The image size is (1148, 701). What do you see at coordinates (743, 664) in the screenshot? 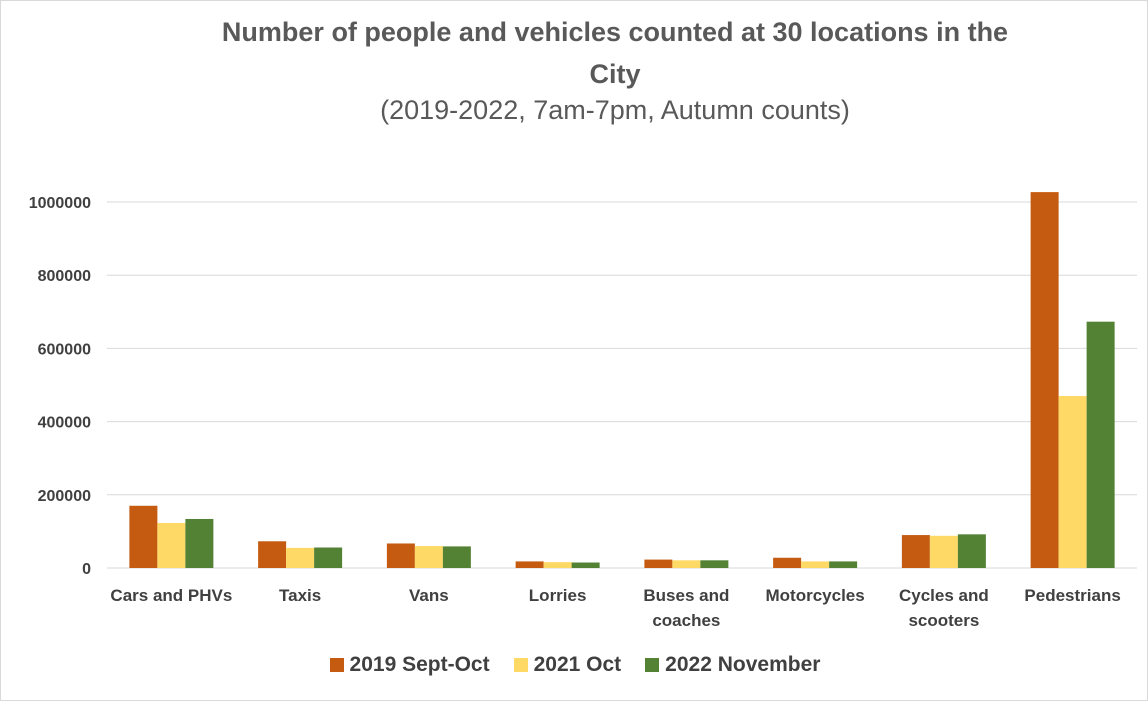
I see `legend-label: 2022 November` at bounding box center [743, 664].